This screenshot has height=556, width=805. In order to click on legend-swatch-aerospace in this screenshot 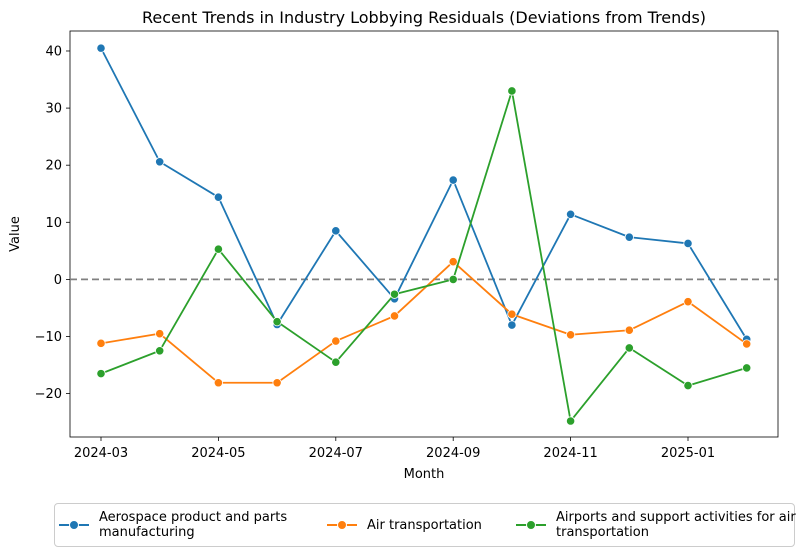, I will do `click(74, 525)`.